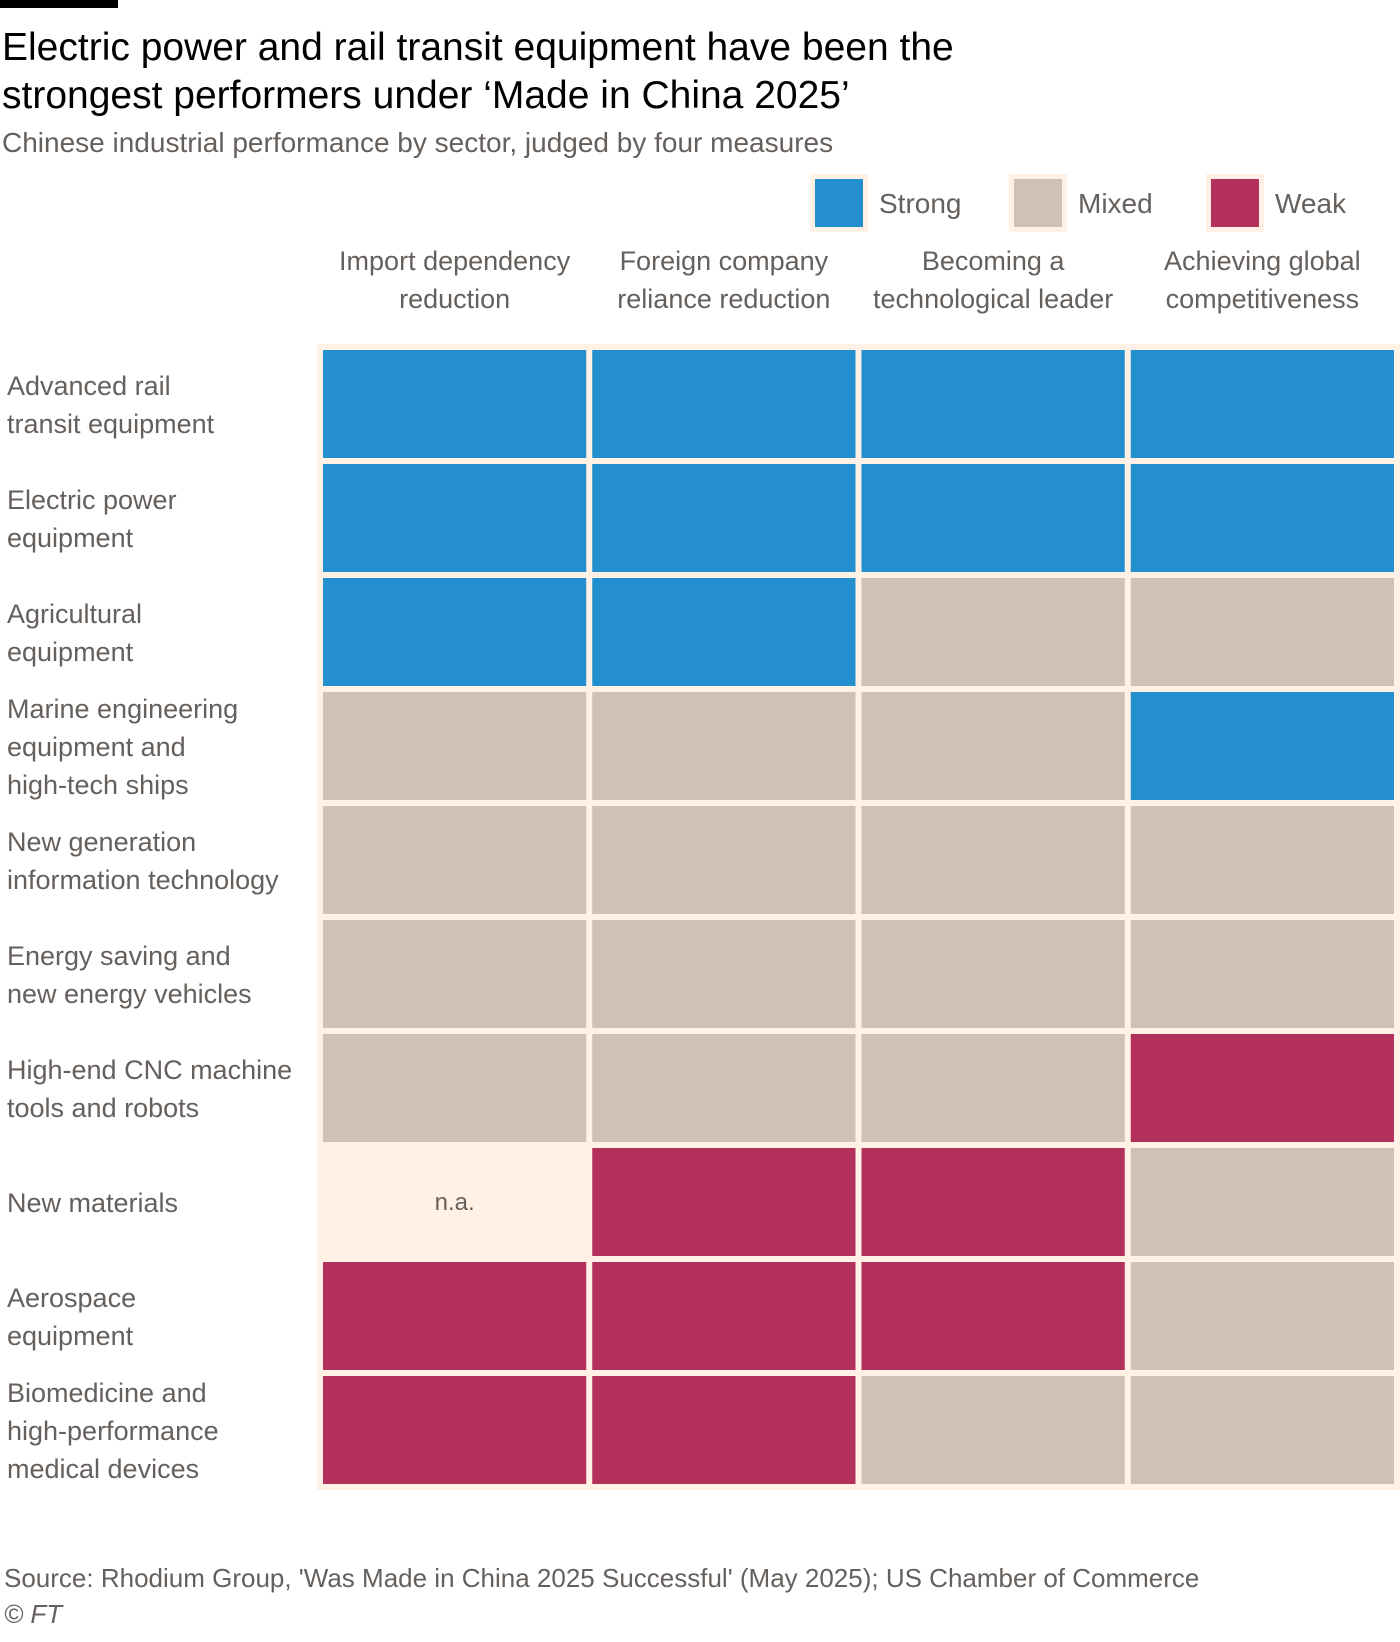 This screenshot has width=1400, height=1642. What do you see at coordinates (59, 4) in the screenshot?
I see `ft-top-bar` at bounding box center [59, 4].